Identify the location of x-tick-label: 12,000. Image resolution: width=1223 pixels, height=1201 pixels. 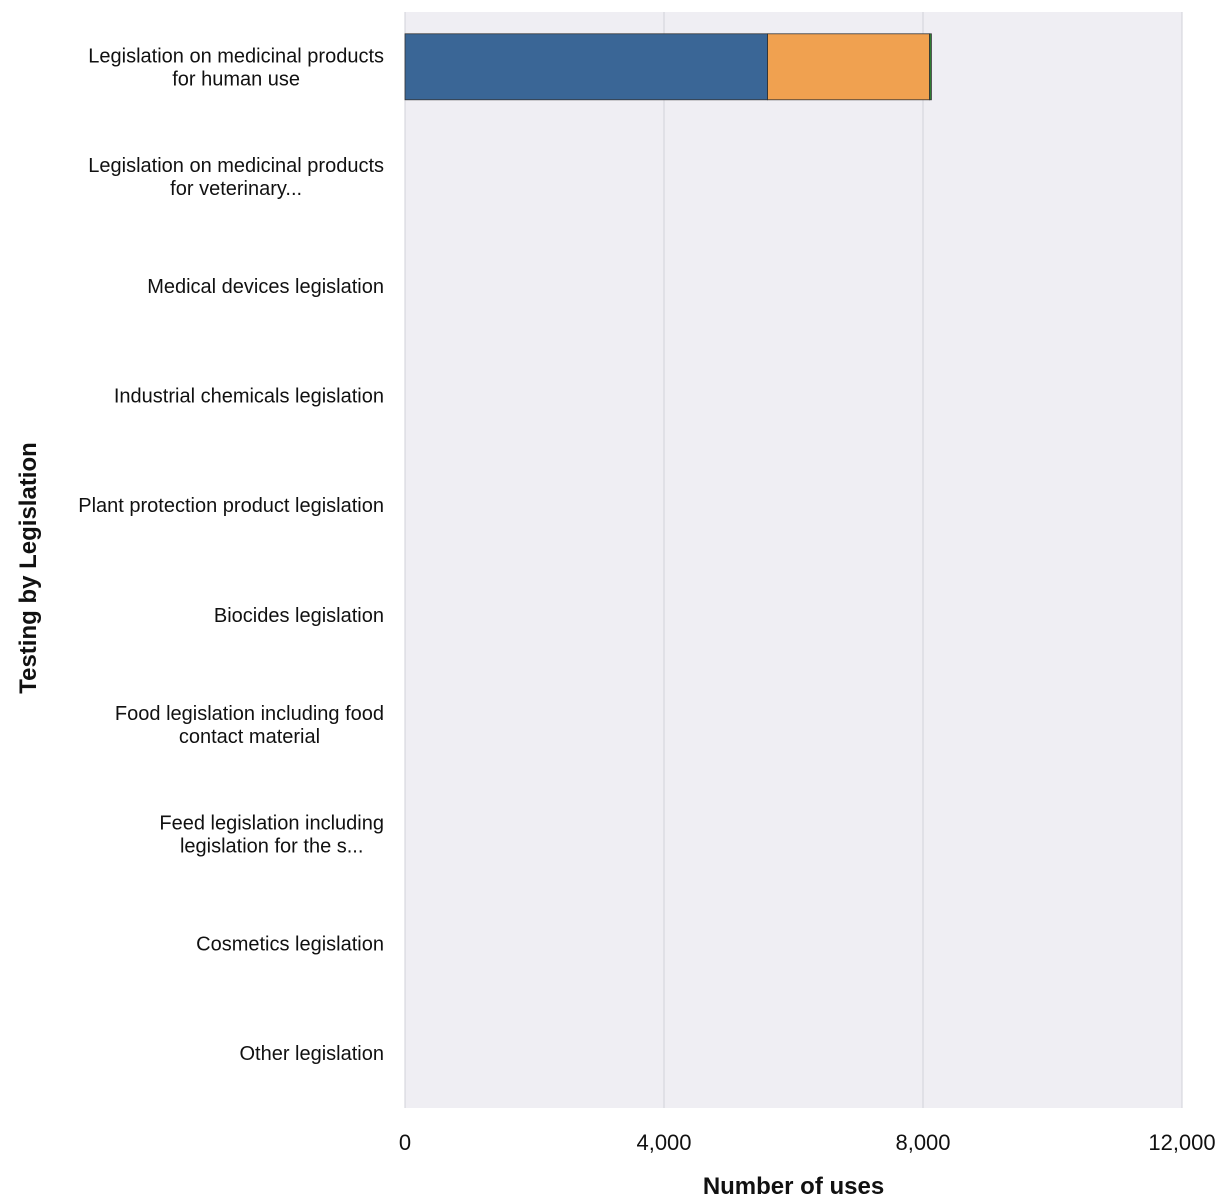
(1181, 1142).